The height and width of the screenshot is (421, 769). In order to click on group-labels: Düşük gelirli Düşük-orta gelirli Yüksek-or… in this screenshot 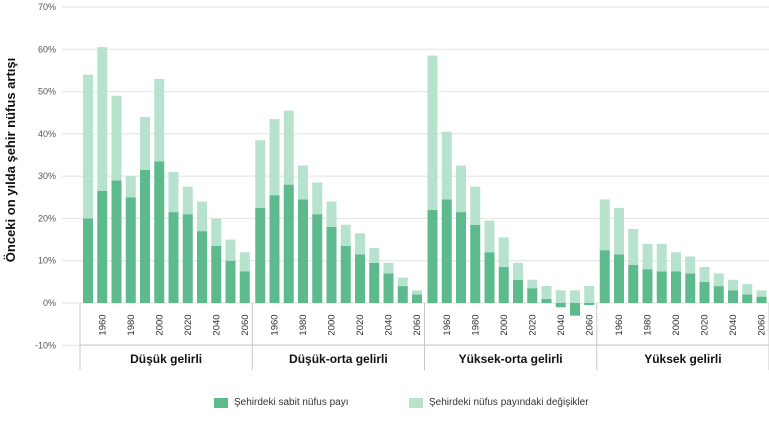, I will do `click(425, 359)`.